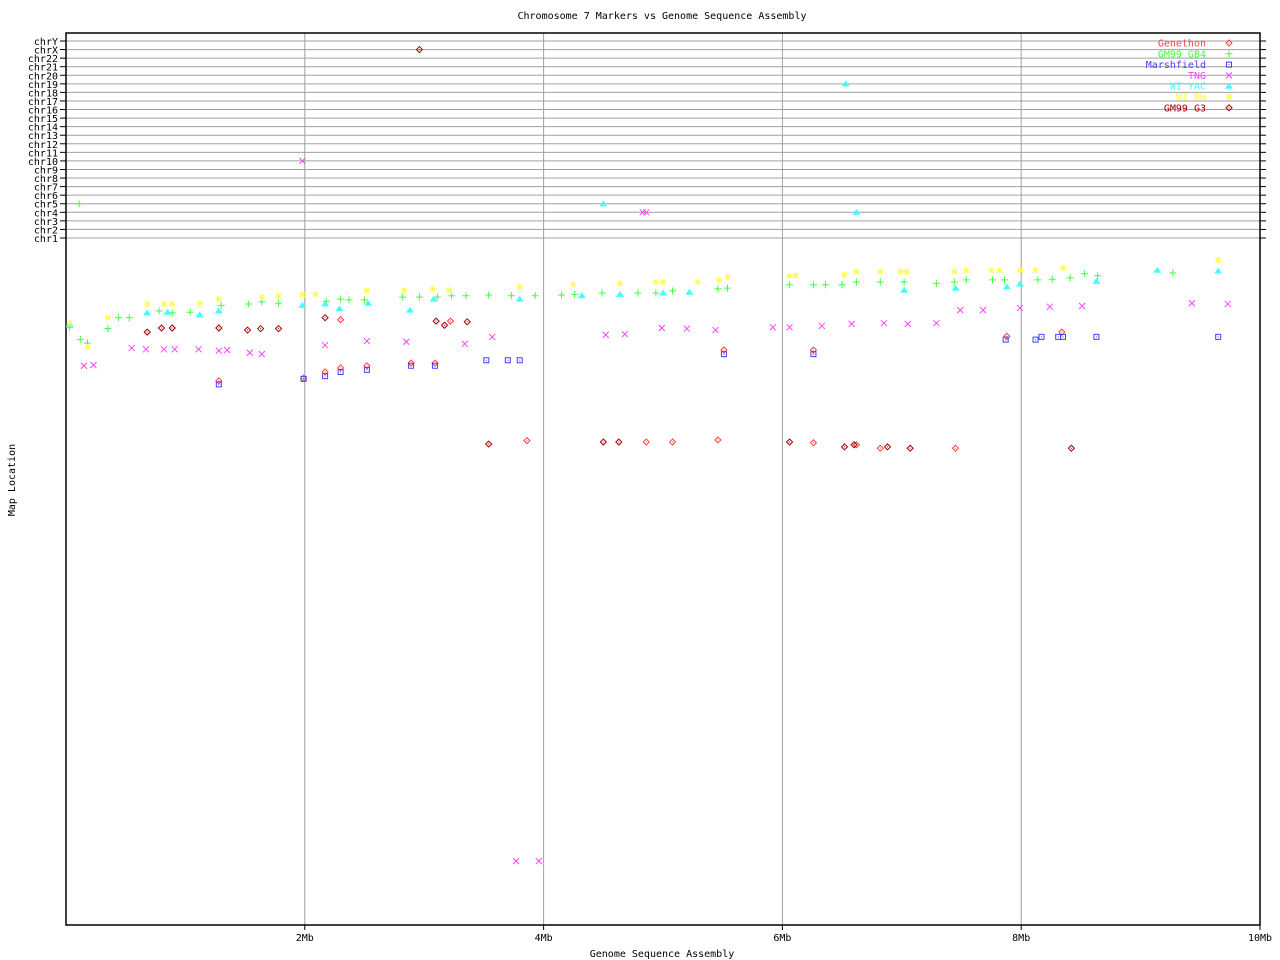 The width and height of the screenshot is (1280, 960). I want to click on legend-marker, so click(1229, 64).